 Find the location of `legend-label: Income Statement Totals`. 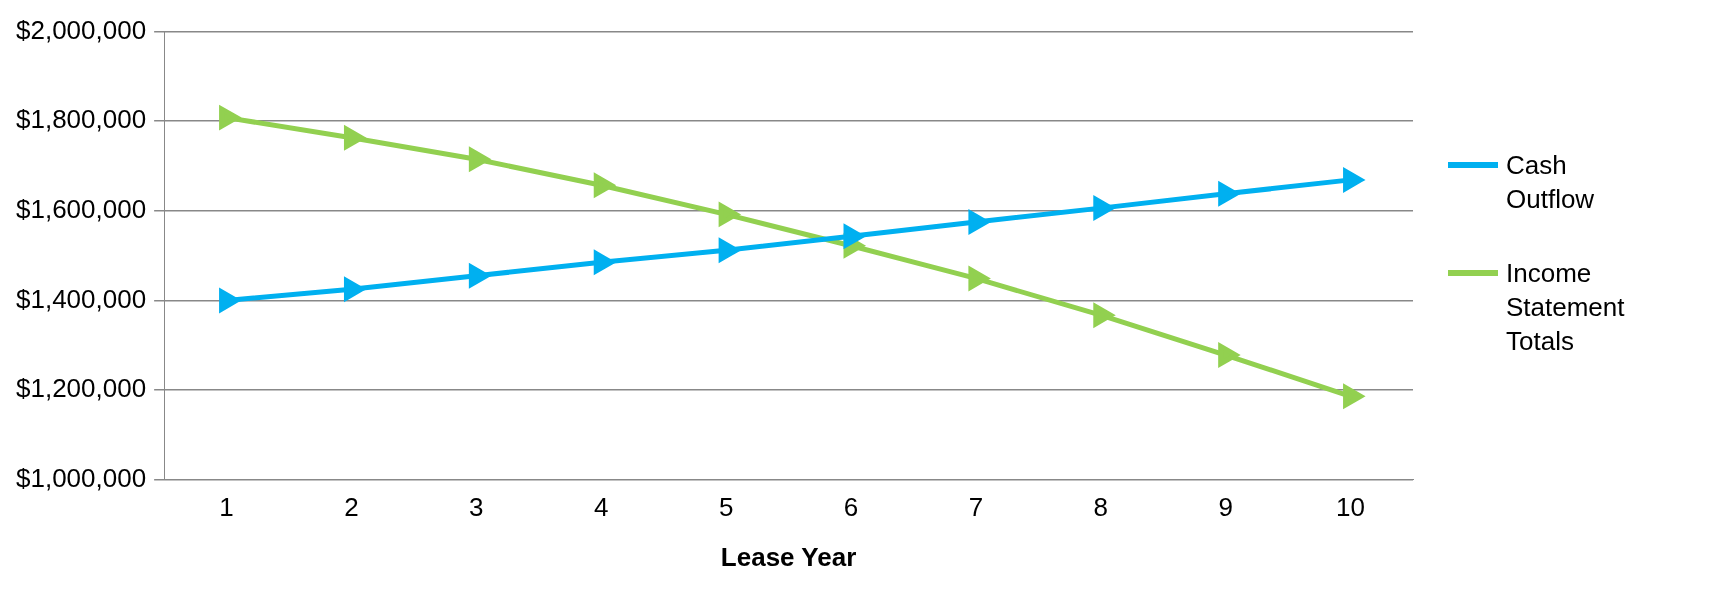

legend-label: Income Statement Totals is located at coordinates (1566, 307).